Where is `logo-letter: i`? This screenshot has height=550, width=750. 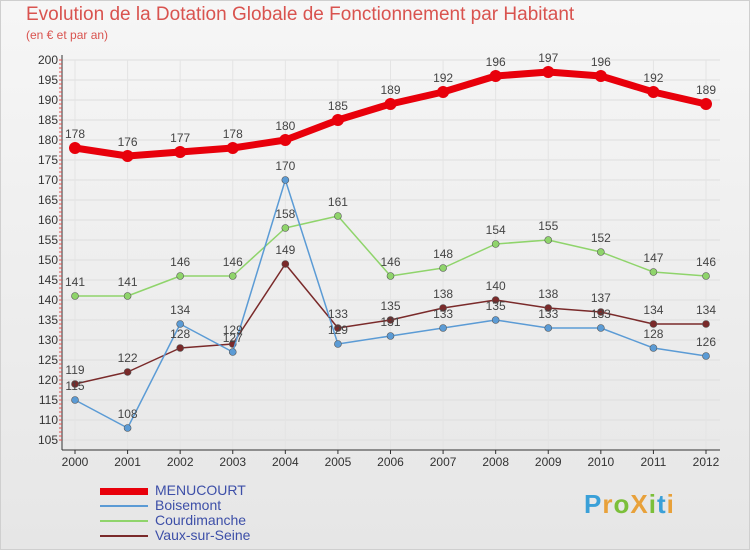 logo-letter: i is located at coordinates (652, 504).